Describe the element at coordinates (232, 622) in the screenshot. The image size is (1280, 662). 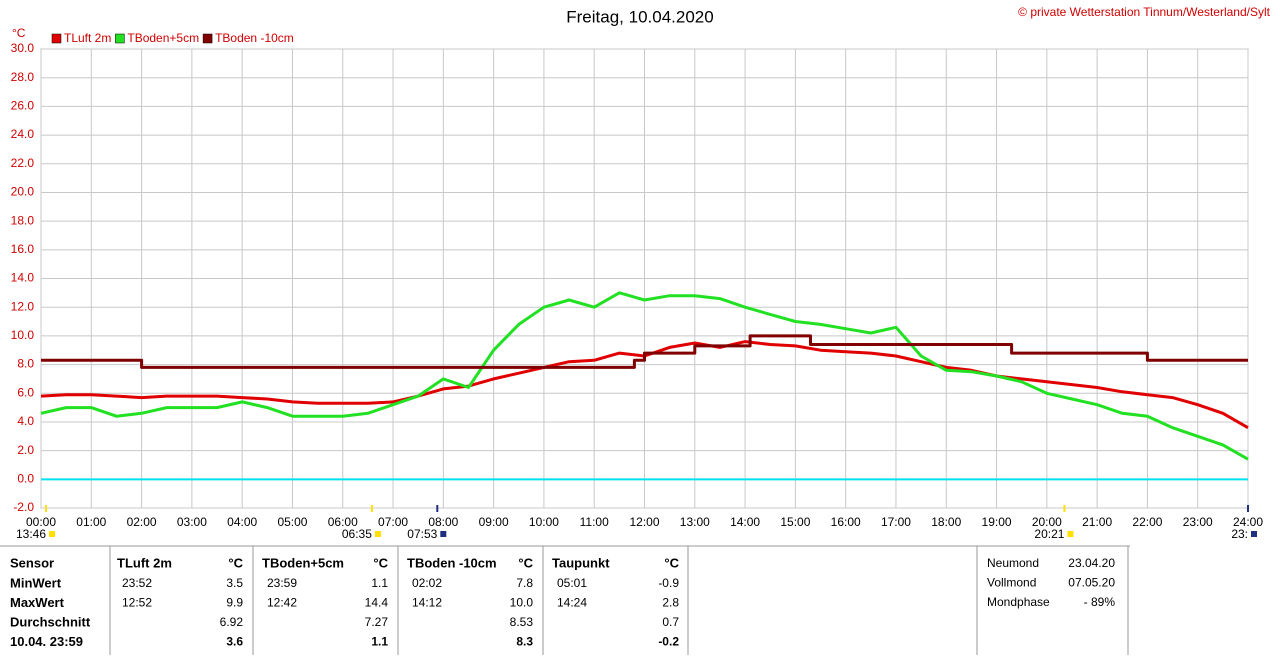
I see `table-cell: 6.92` at that location.